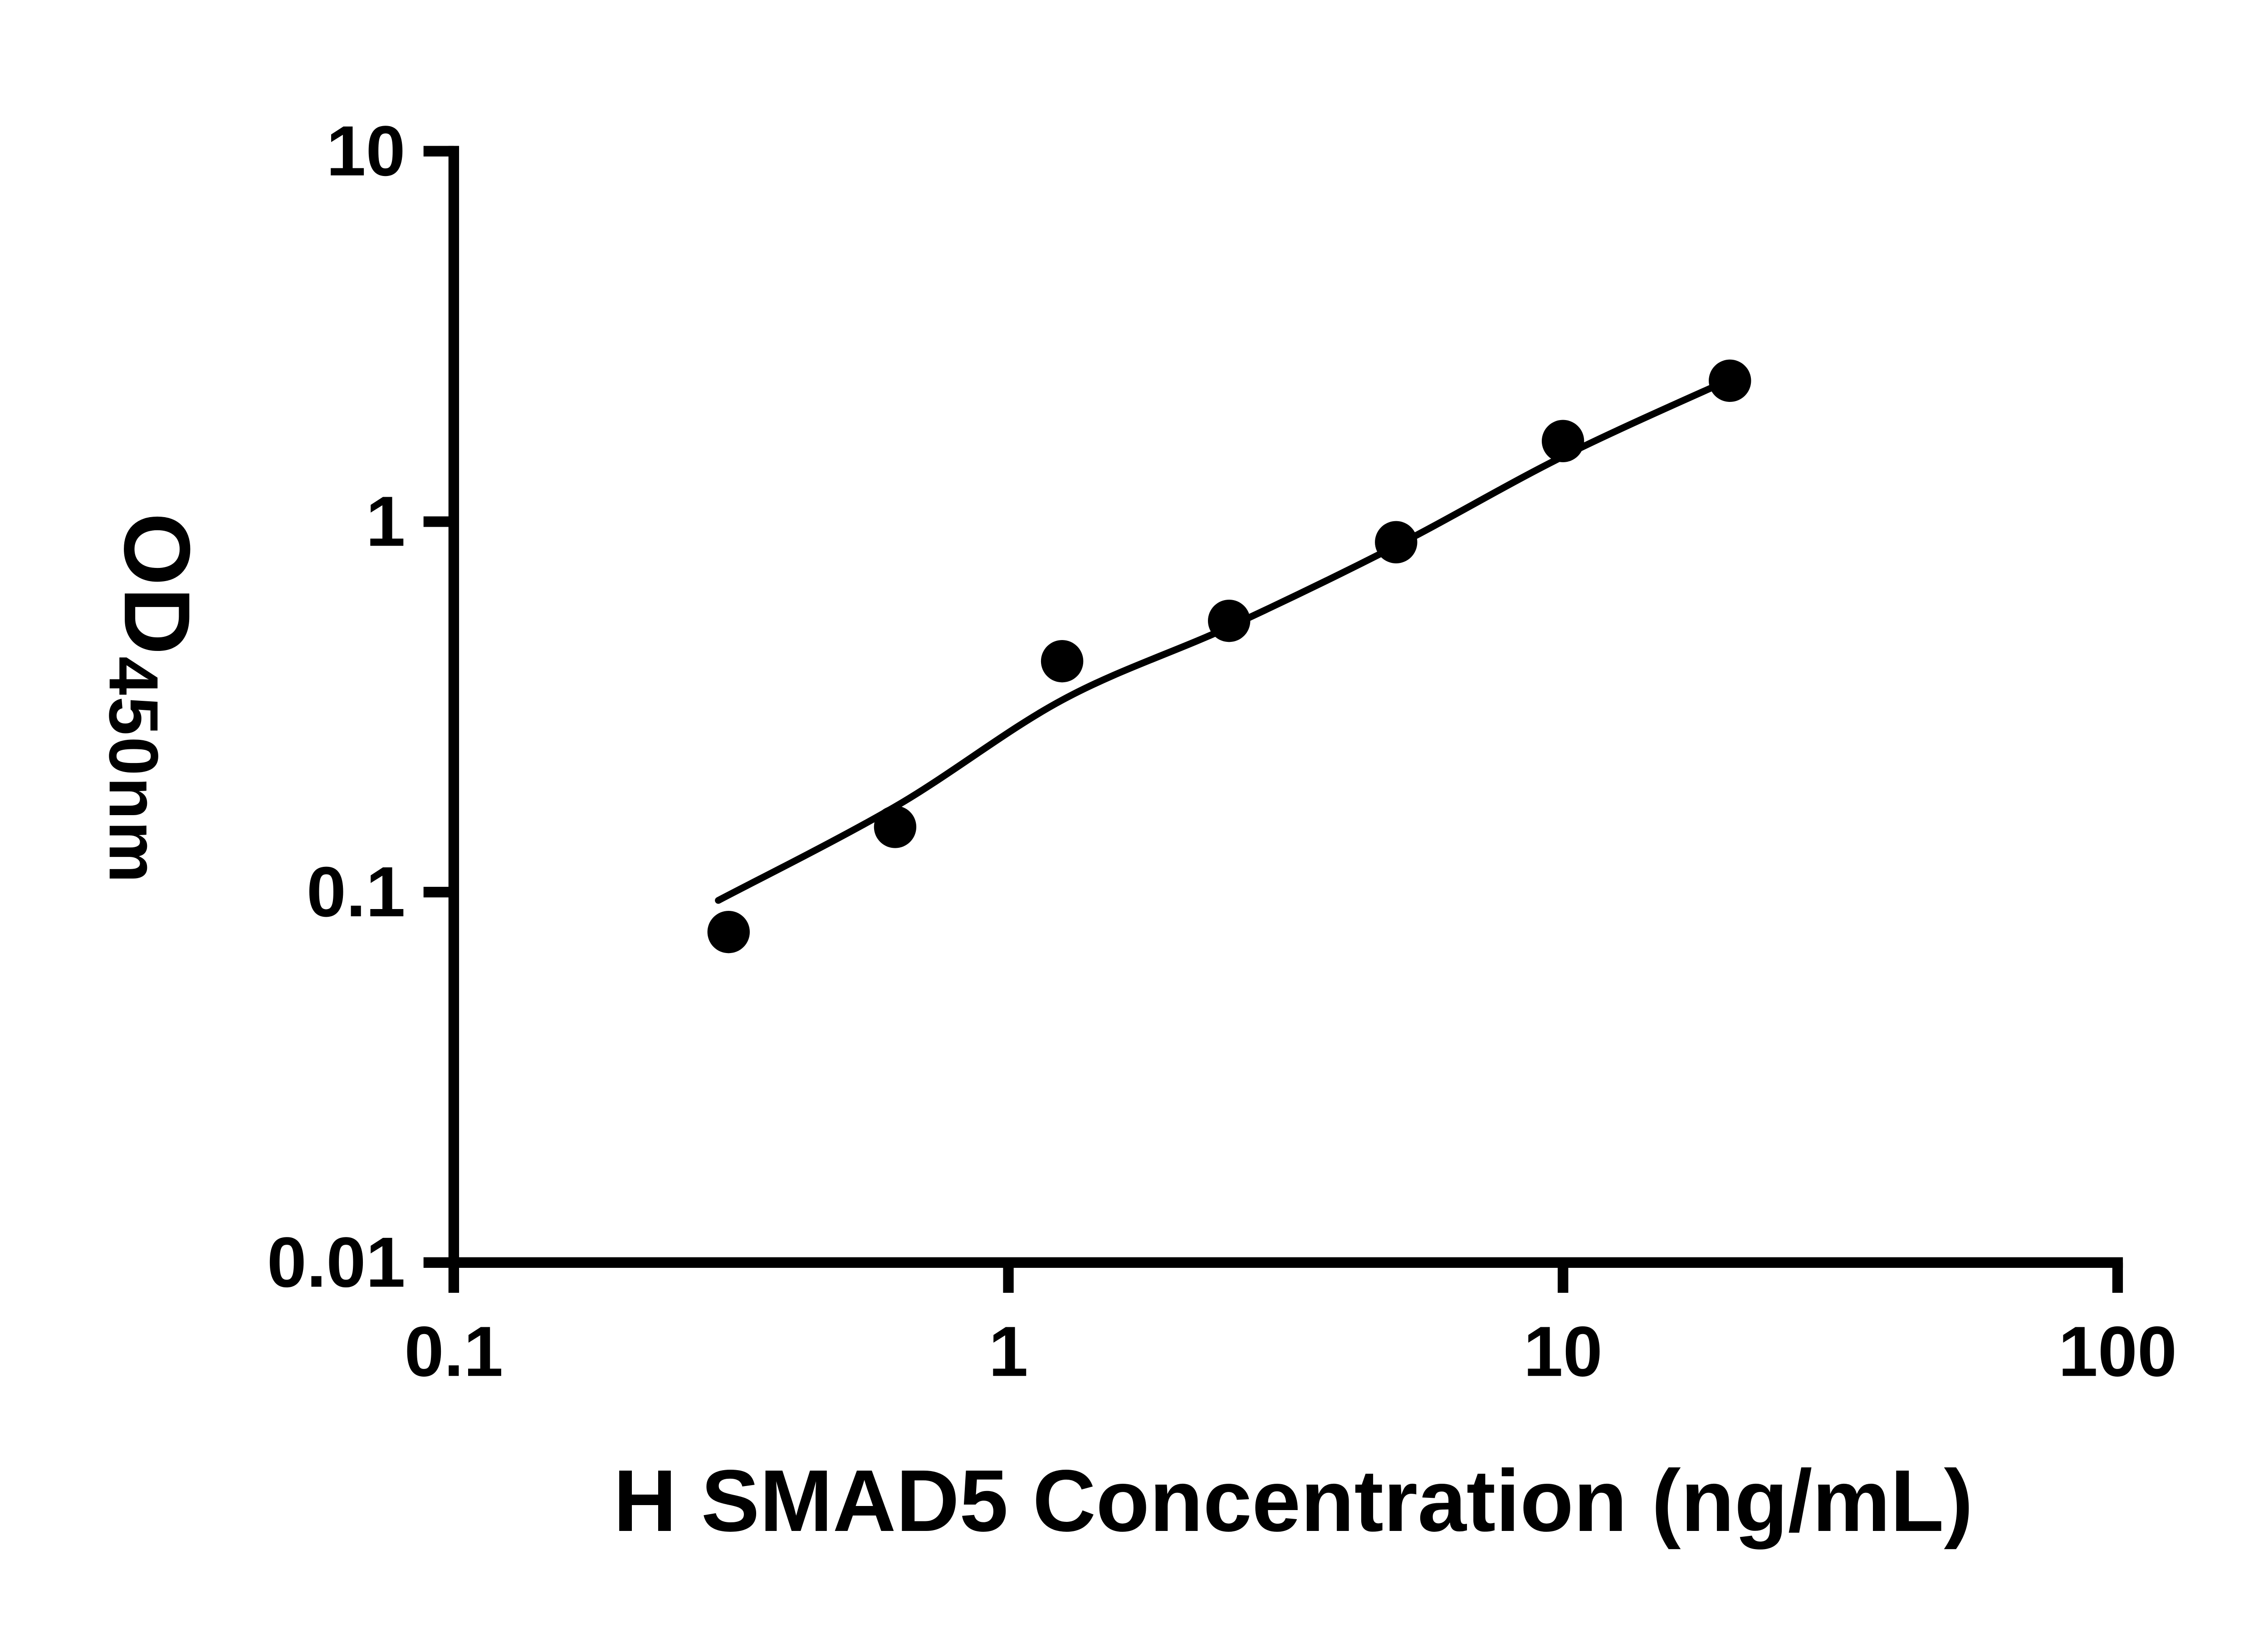 Image resolution: width=2268 pixels, height=1633 pixels. I want to click on y-axis-title-main: OD, so click(156, 585).